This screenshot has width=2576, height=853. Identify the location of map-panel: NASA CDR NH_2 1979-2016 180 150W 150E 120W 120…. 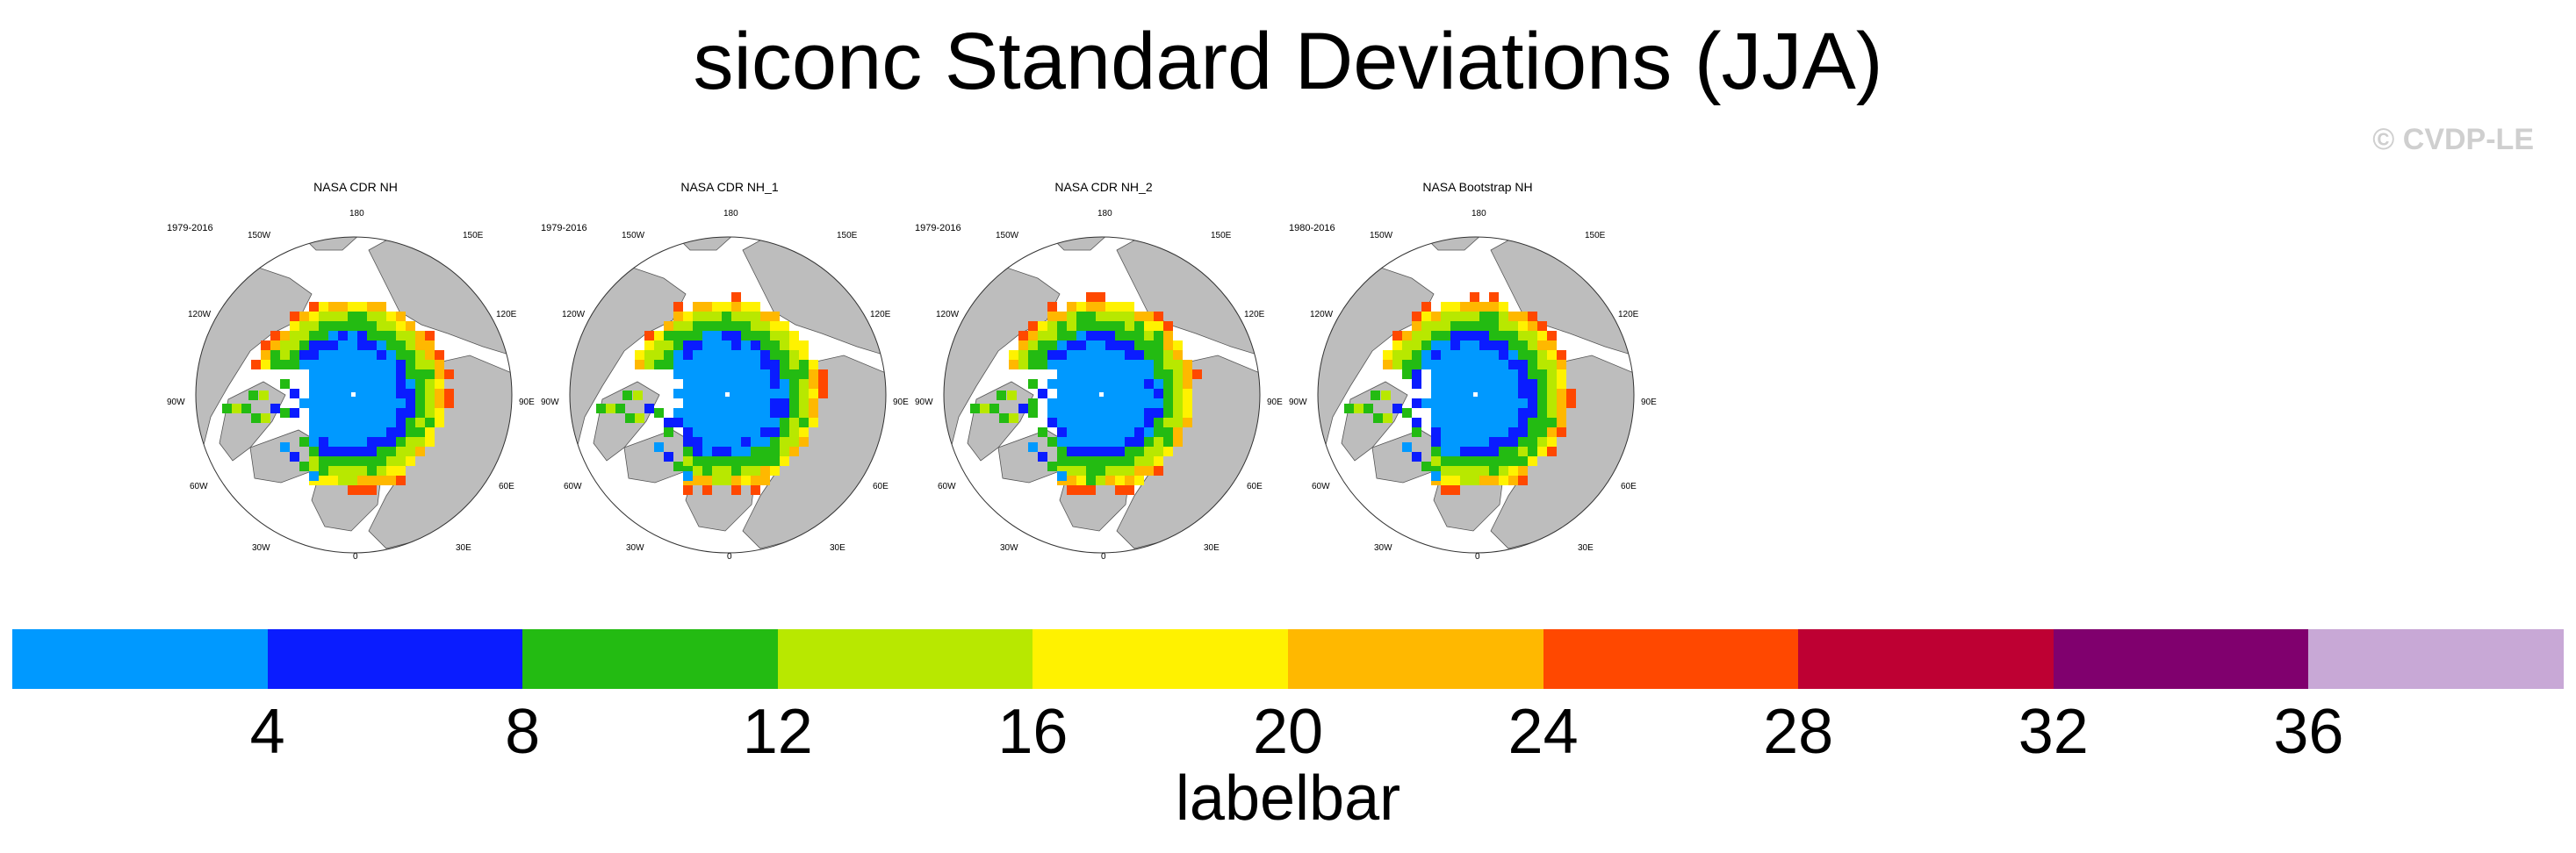
(1103, 371).